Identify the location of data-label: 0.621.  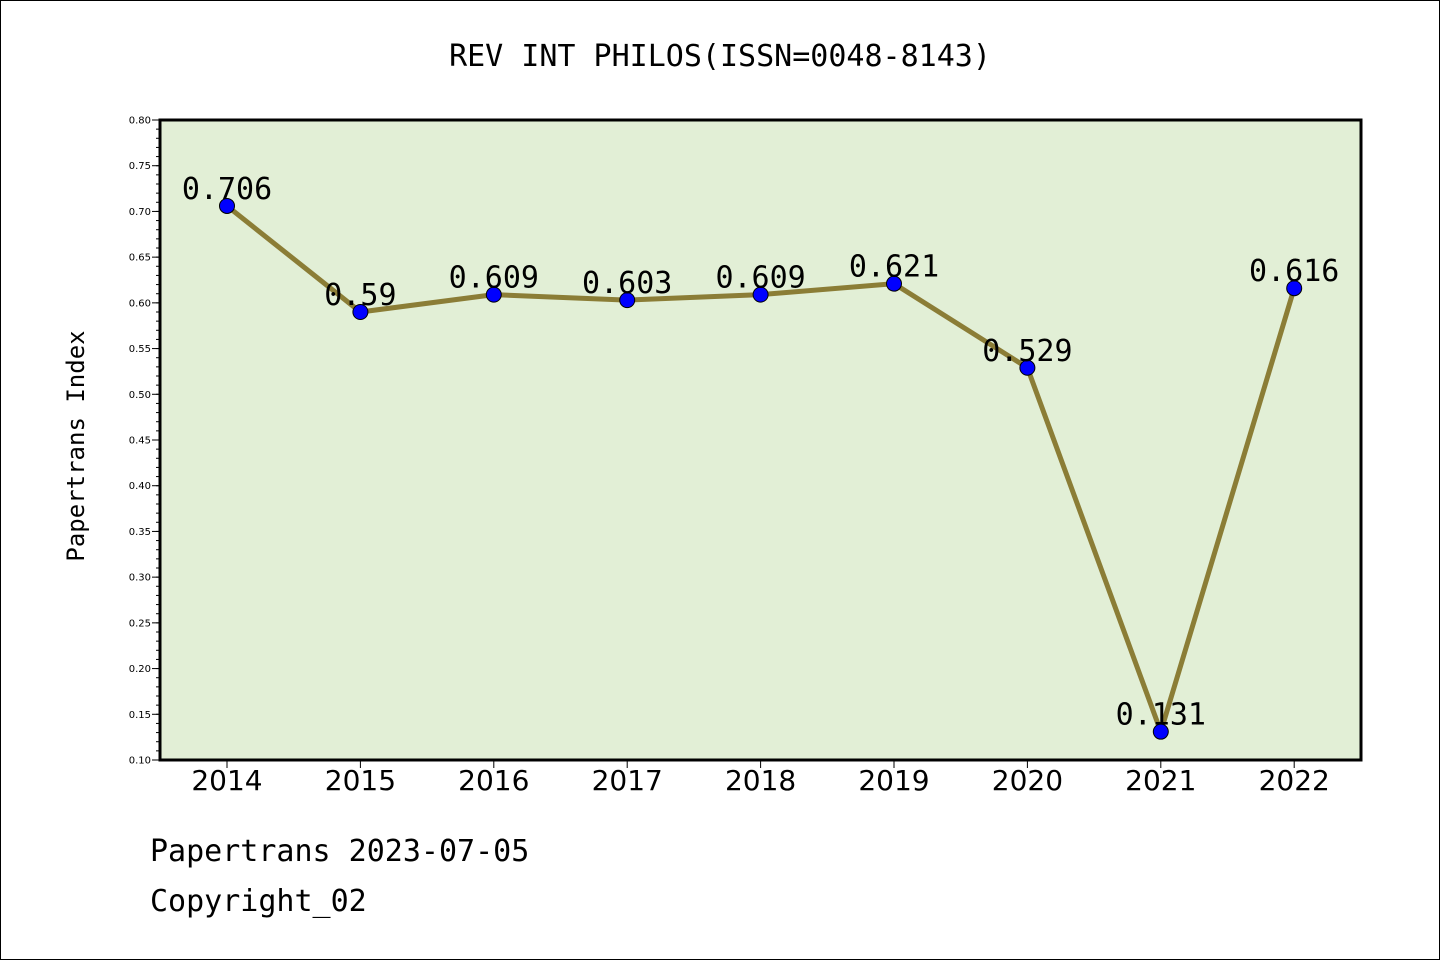
(894, 267).